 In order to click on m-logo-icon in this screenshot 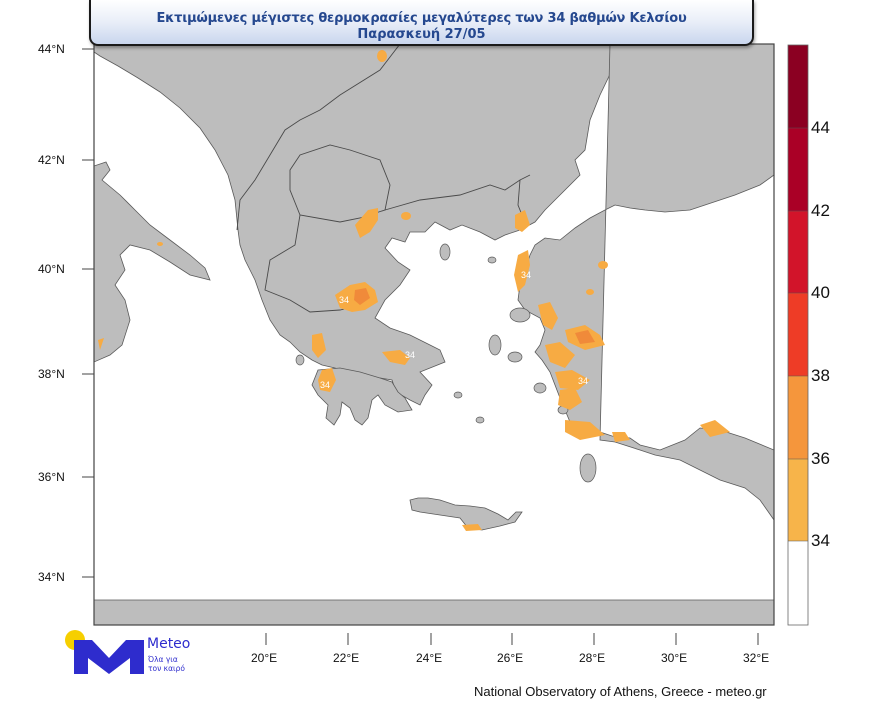, I will do `click(109, 657)`.